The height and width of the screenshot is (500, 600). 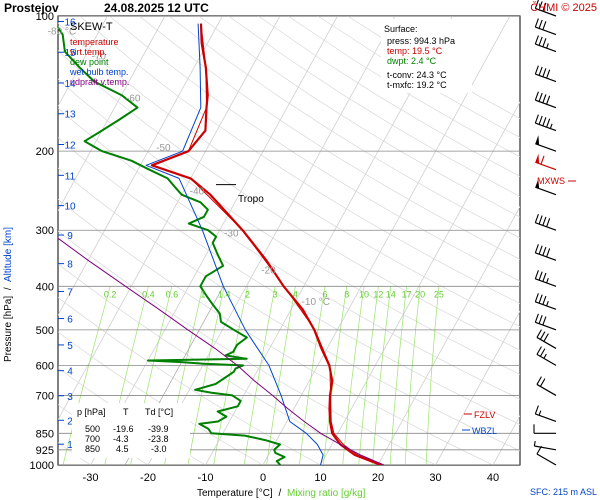 I want to click on wbzl-label: WBZL, so click(x=484, y=431).